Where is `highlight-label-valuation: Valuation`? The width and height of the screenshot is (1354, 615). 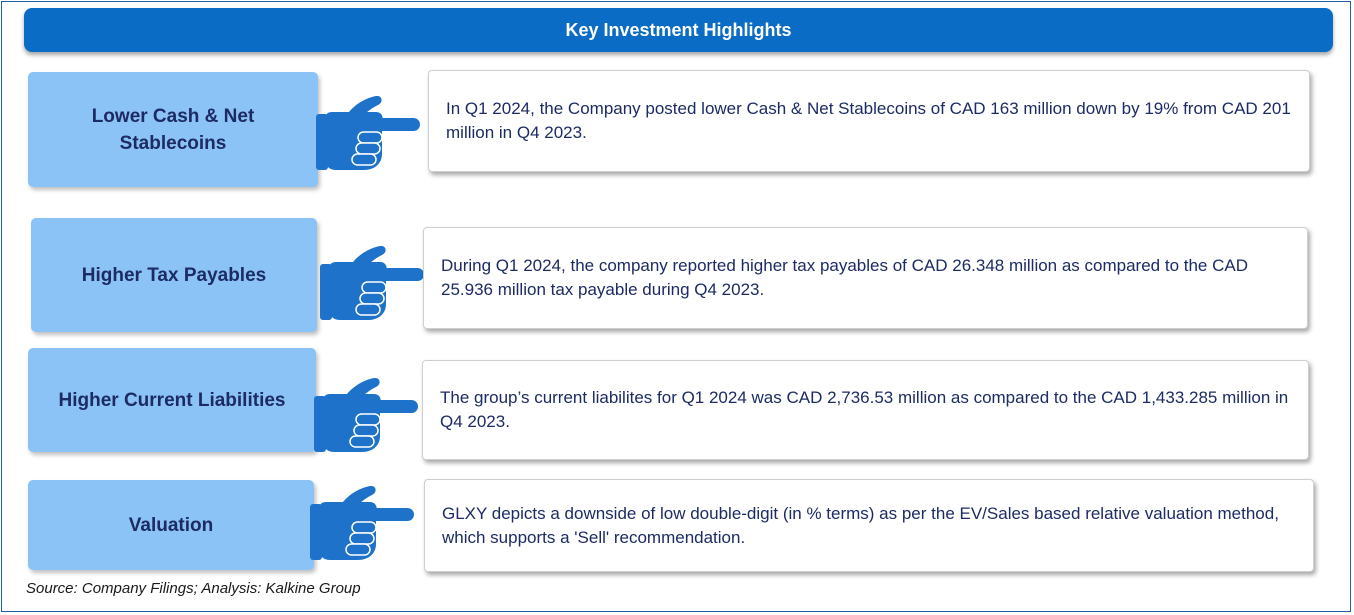
highlight-label-valuation: Valuation is located at coordinates (171, 525).